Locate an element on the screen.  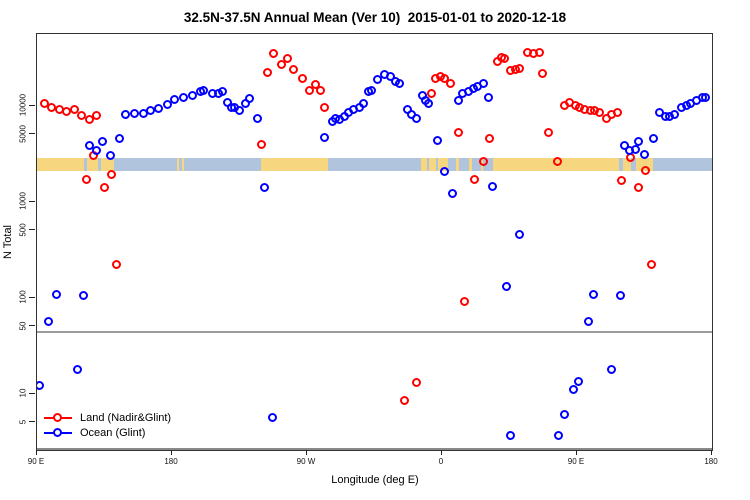
y-tick-label: 50 is located at coordinates (23, 326).